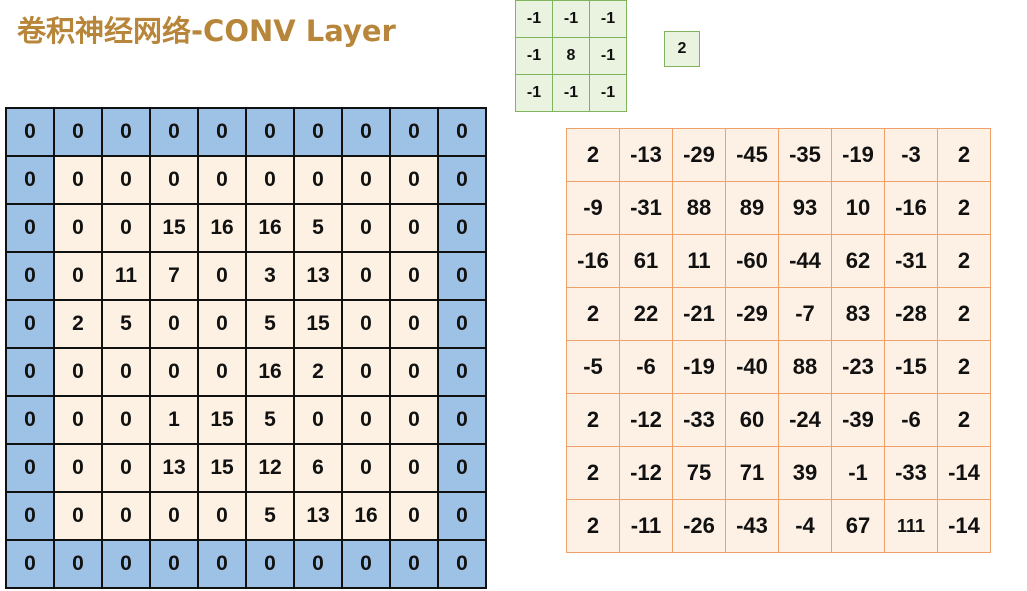  What do you see at coordinates (174, 468) in the screenshot?
I see `input-cell: 13` at bounding box center [174, 468].